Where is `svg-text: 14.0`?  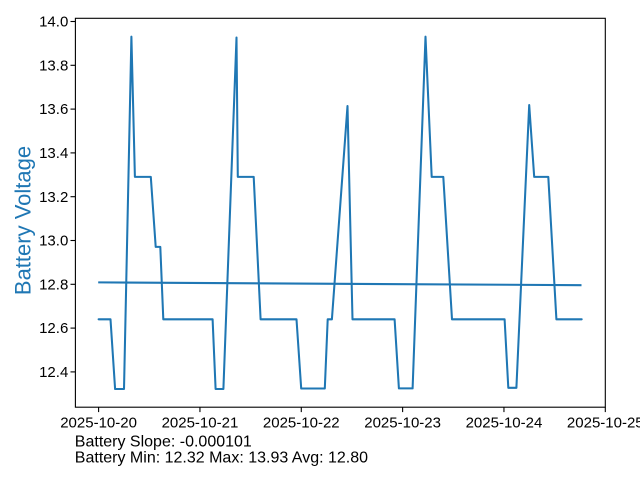 svg-text: 14.0 is located at coordinates (53, 22).